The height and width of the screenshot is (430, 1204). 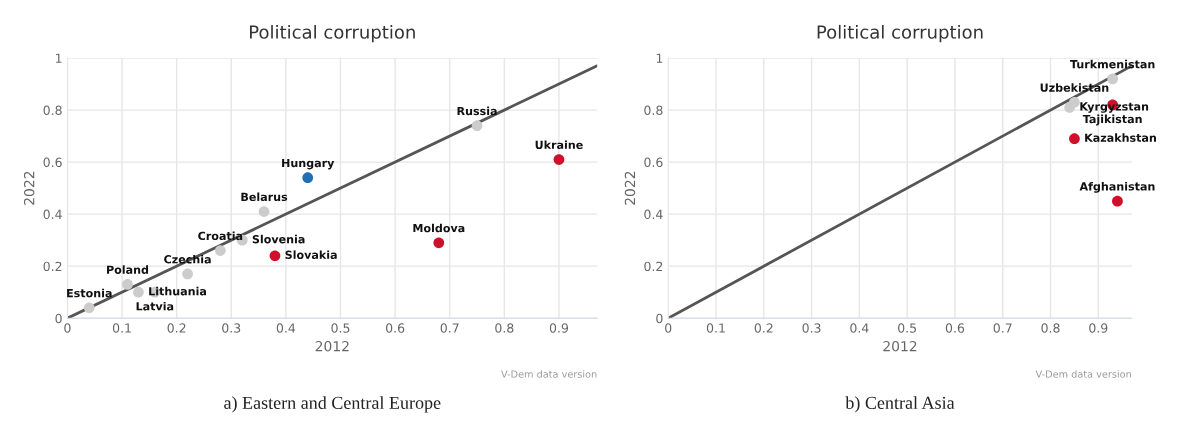 What do you see at coordinates (311, 254) in the screenshot?
I see `annotation: Slovakia` at bounding box center [311, 254].